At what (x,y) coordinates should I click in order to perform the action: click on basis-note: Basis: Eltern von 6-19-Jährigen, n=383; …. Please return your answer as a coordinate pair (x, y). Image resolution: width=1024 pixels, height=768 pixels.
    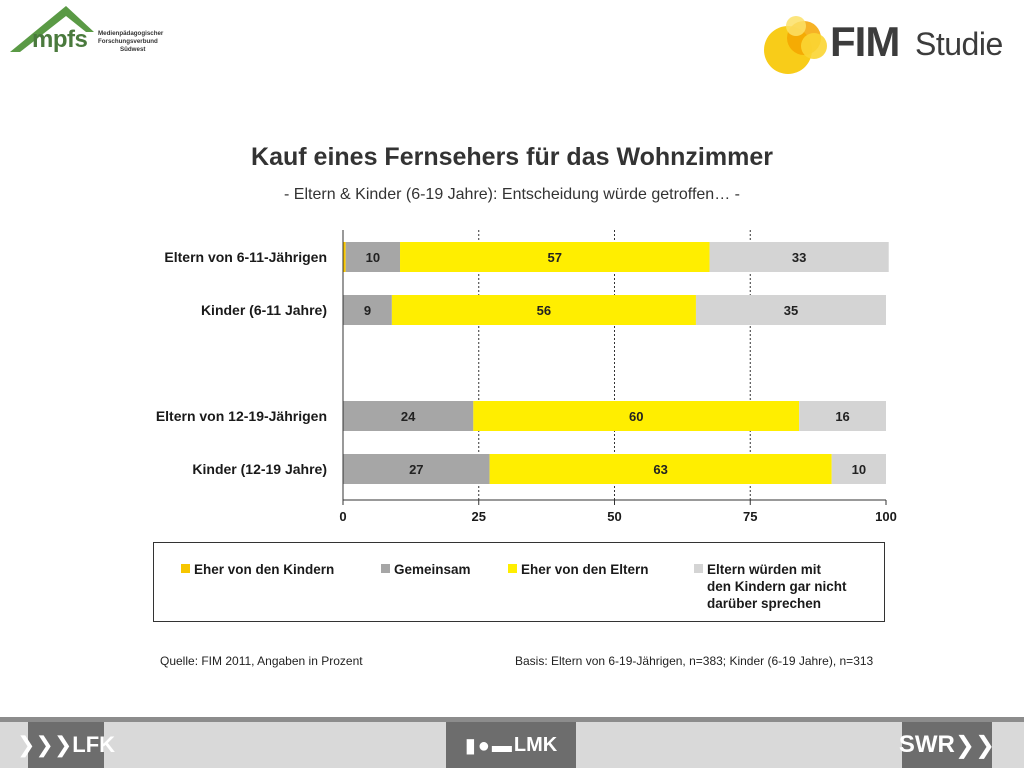
    Looking at the image, I should click on (694, 661).